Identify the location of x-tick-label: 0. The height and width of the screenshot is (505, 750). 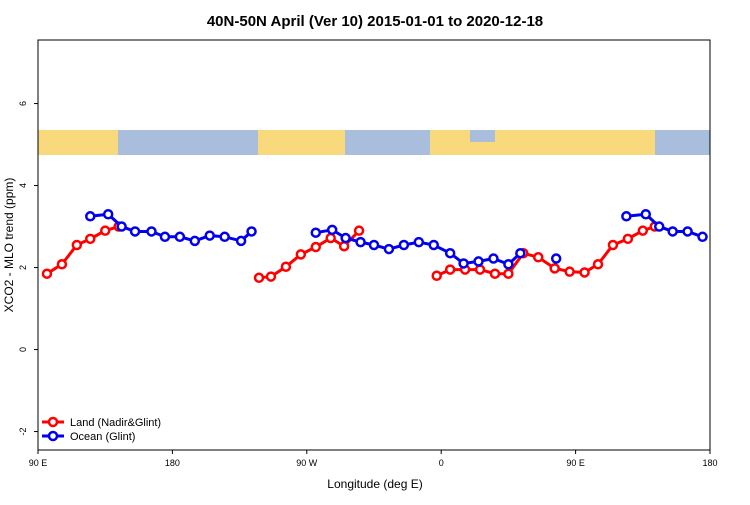
(441, 463).